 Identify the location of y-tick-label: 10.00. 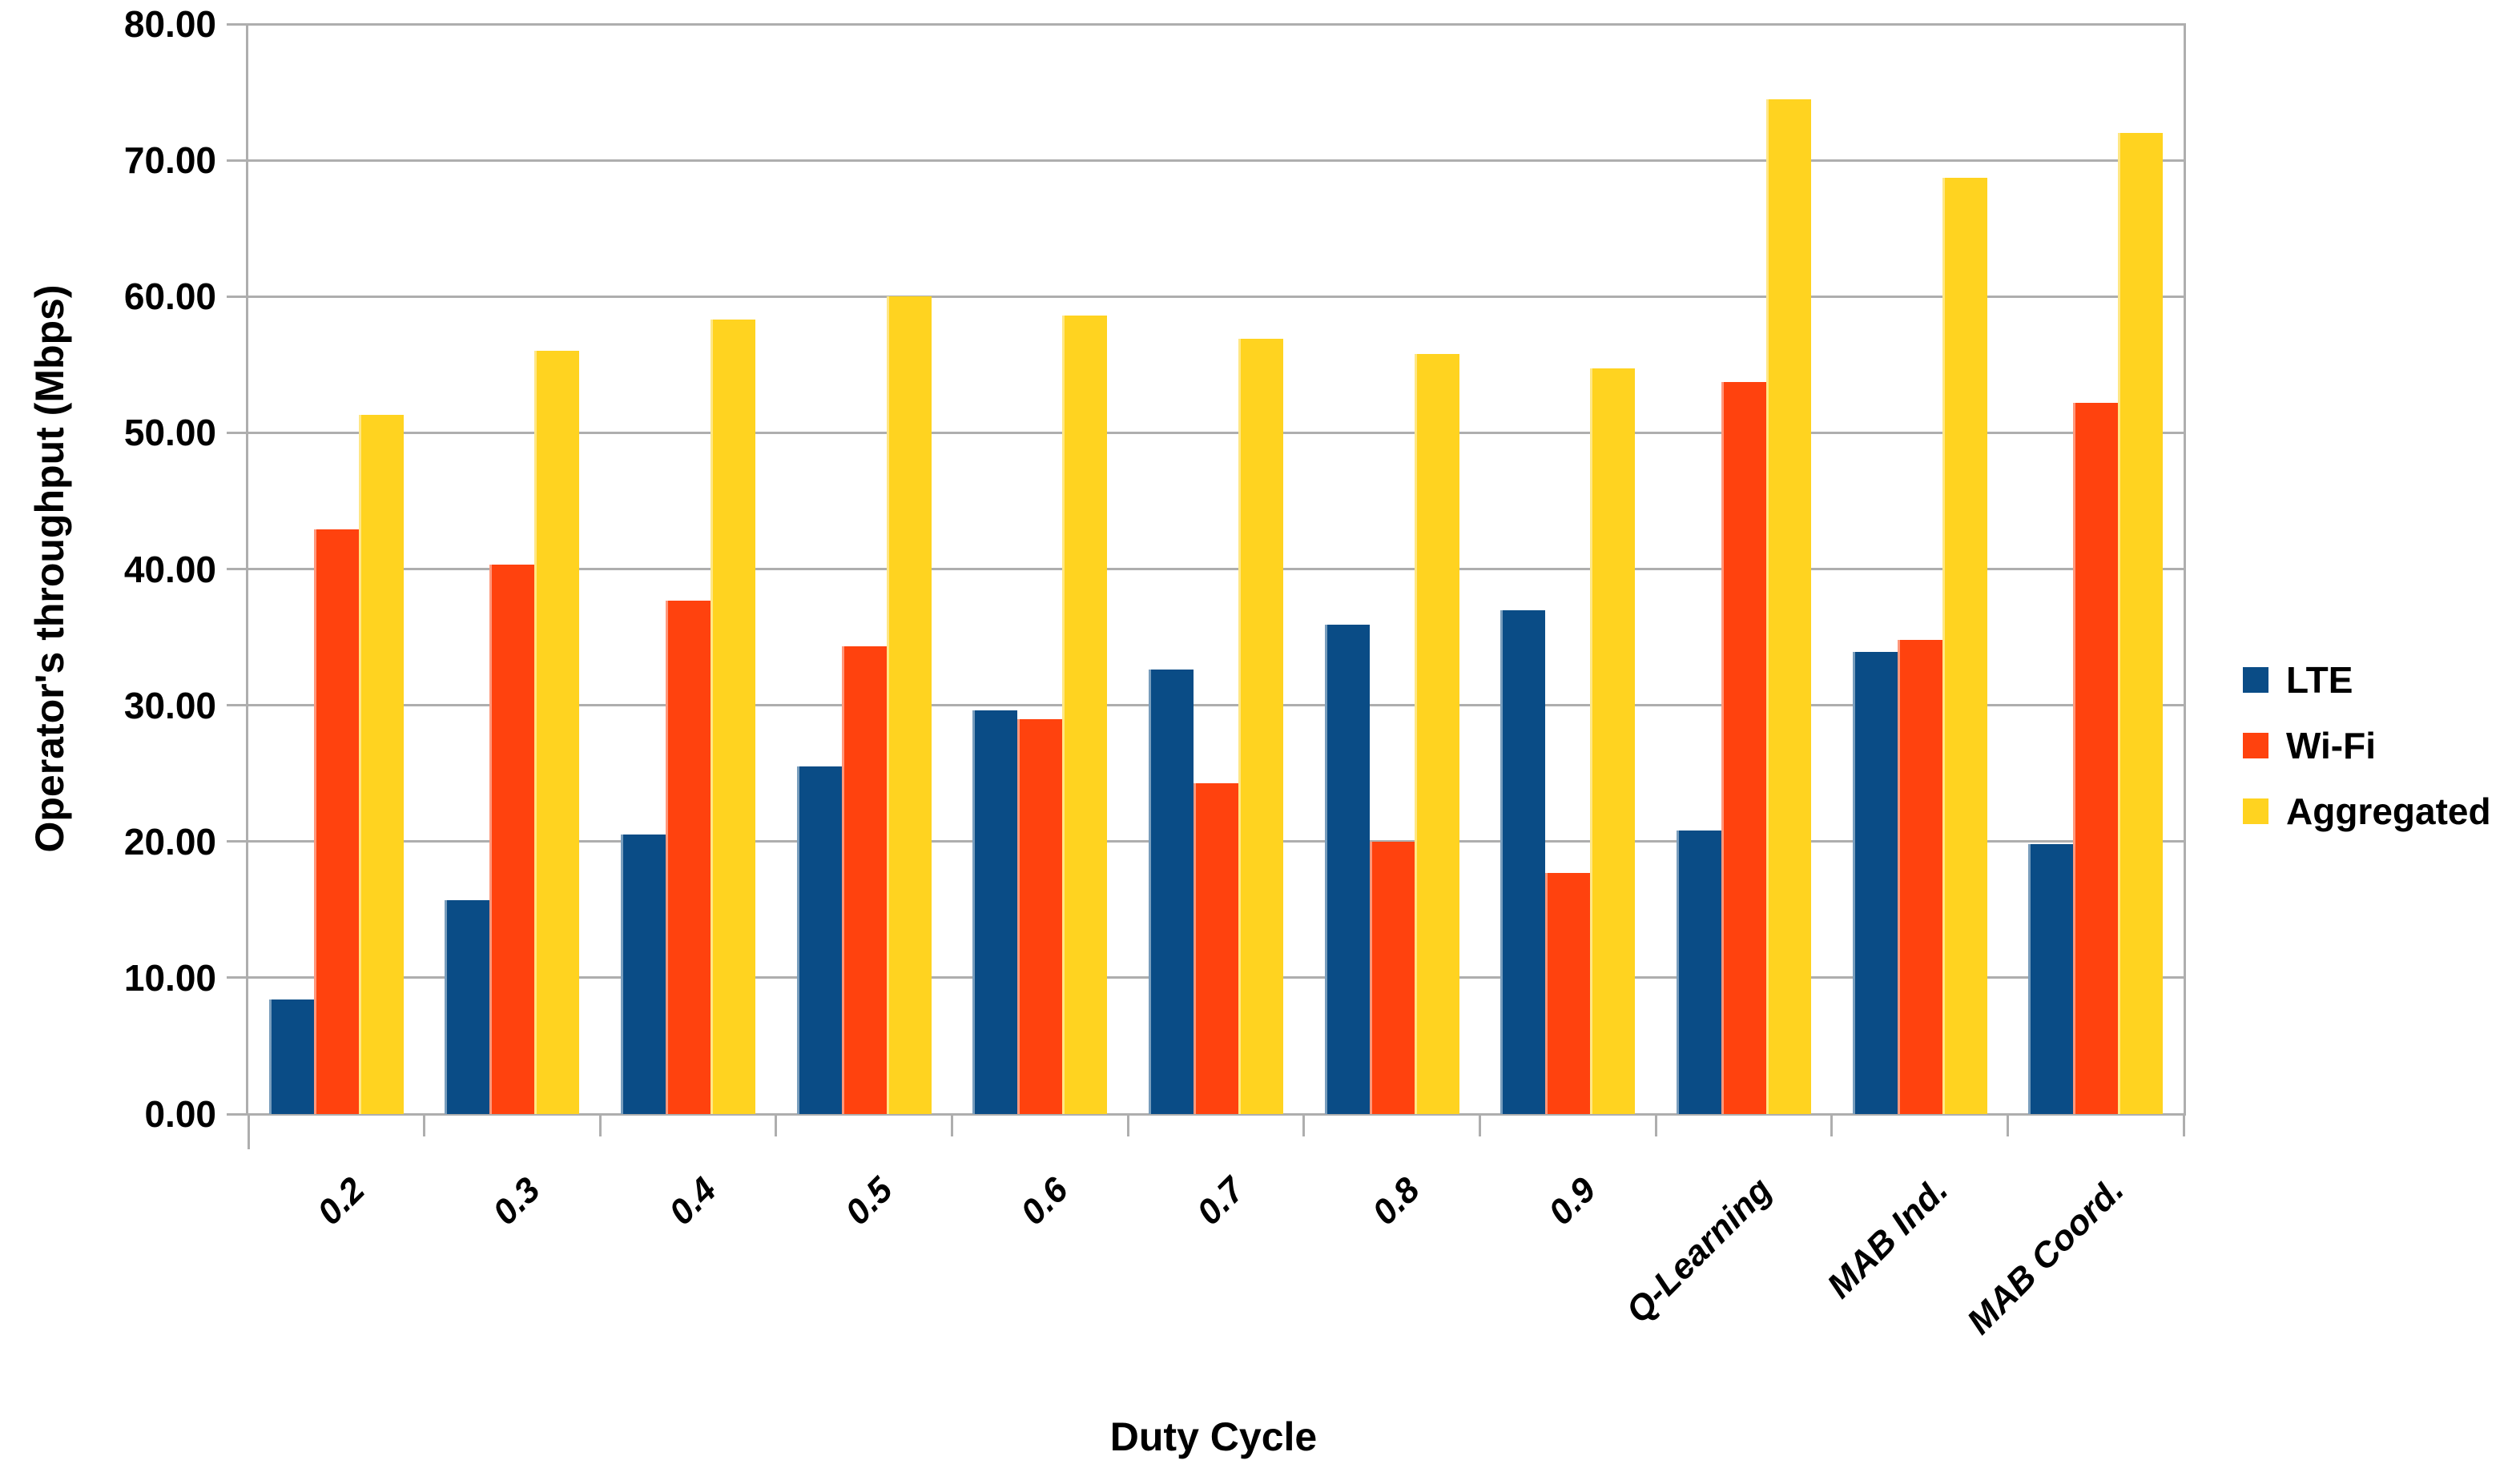
(169, 977).